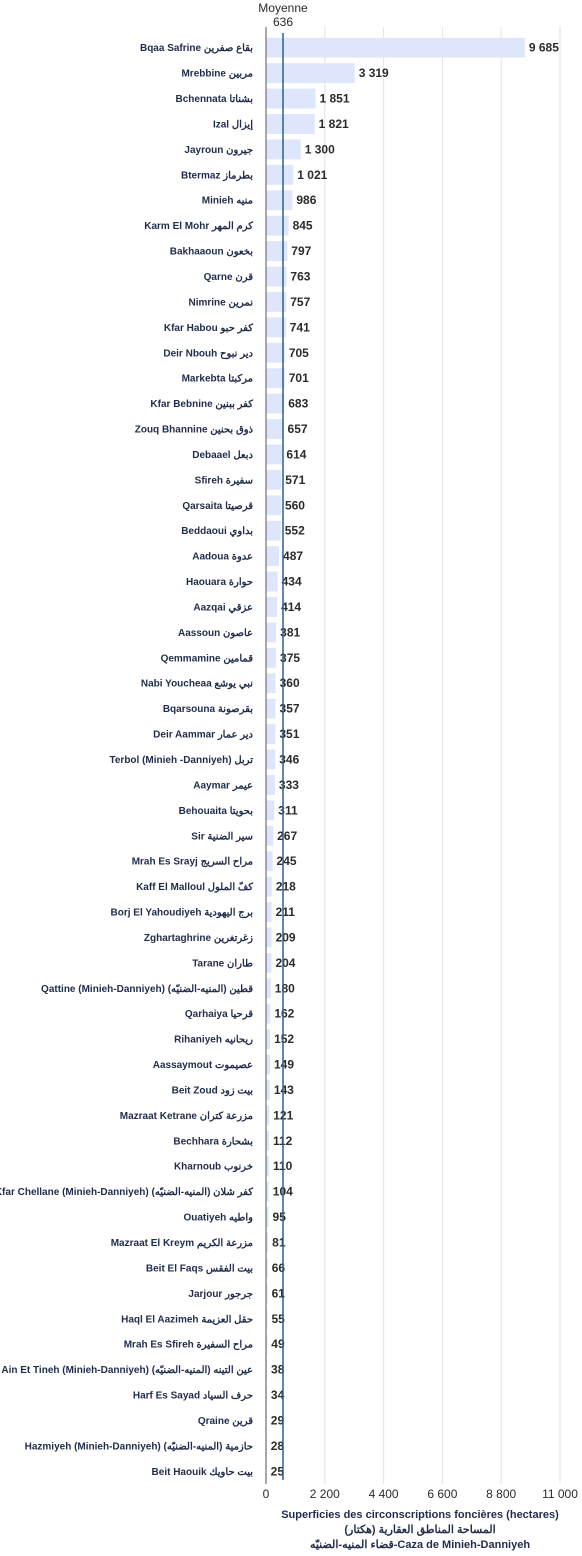 The width and height of the screenshot is (582, 1556). I want to click on value-label: 346, so click(289, 760).